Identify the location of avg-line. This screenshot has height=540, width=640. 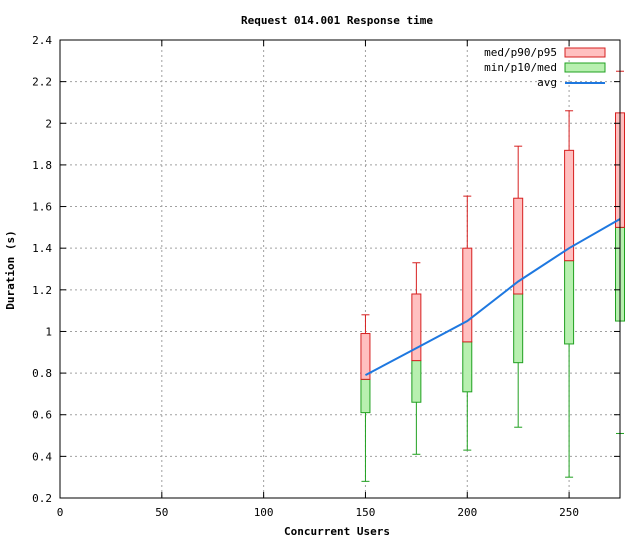
(492, 297).